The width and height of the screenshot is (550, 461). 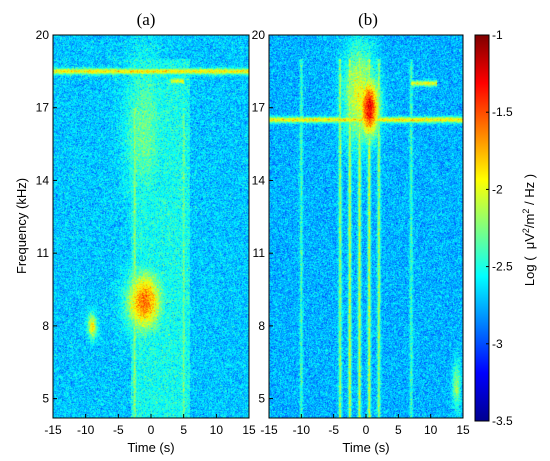 What do you see at coordinates (259, 35) in the screenshot?
I see `panel-b-ytick-label: 20` at bounding box center [259, 35].